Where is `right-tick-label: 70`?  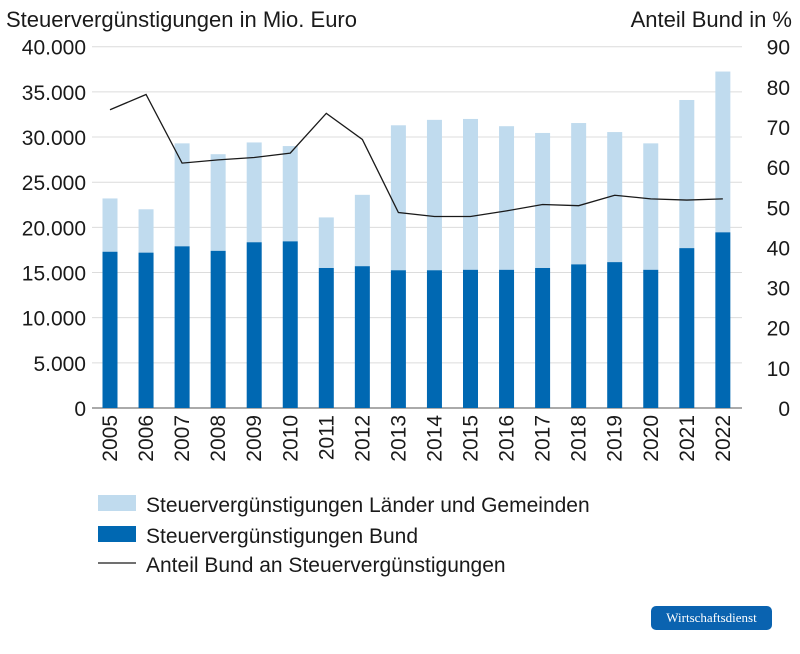 right-tick-label: 70 is located at coordinates (778, 128).